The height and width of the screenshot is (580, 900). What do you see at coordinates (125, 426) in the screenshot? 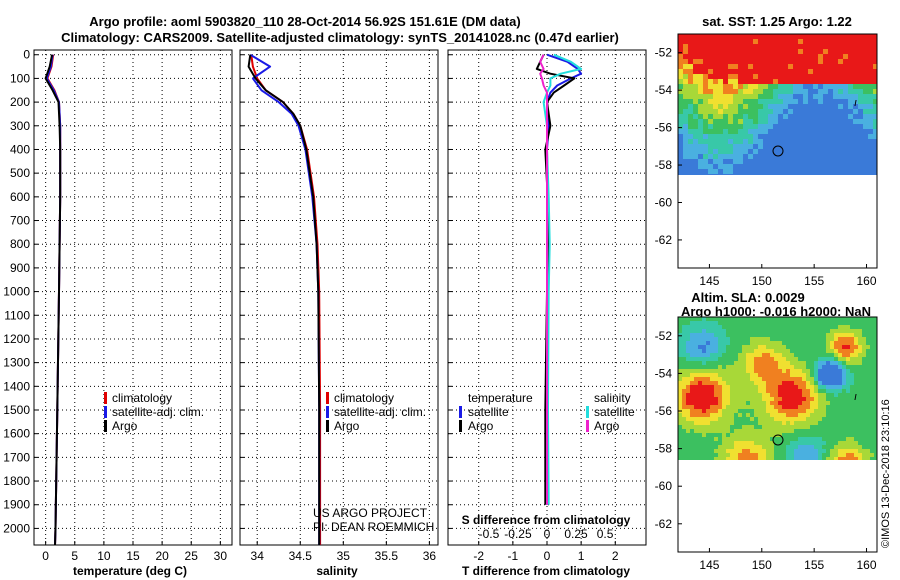
I see `legend-label-argo: Argo` at bounding box center [125, 426].